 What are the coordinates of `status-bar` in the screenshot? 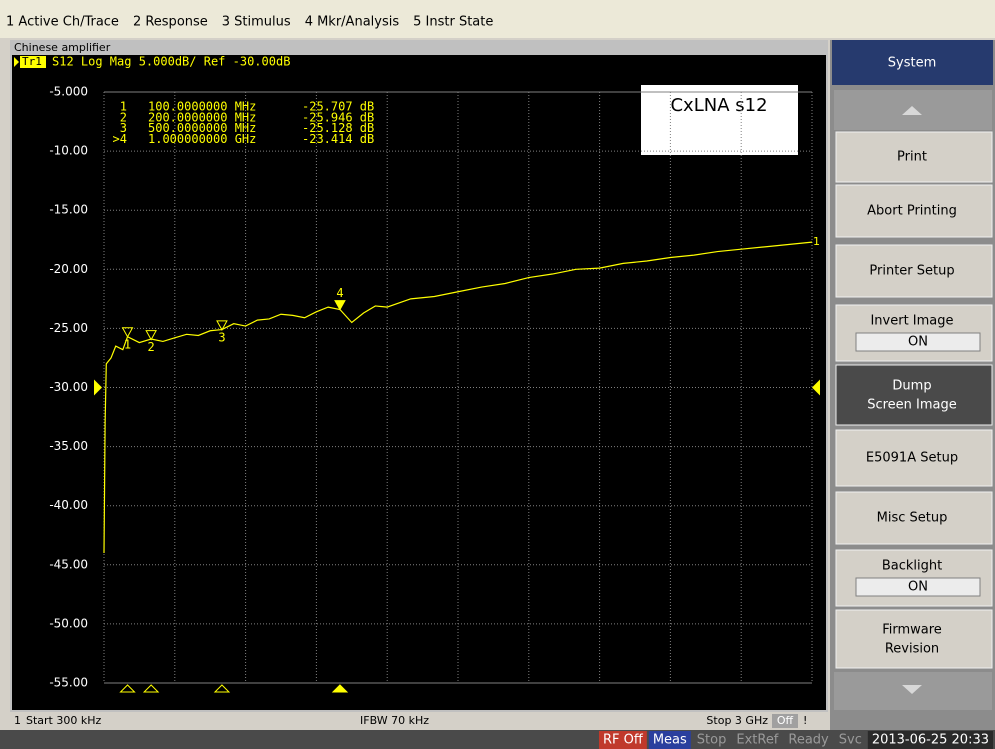 It's located at (497, 739).